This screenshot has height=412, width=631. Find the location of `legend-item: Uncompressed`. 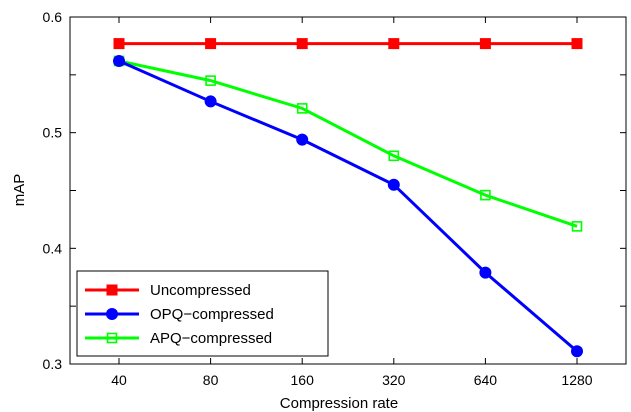

legend-item: Uncompressed is located at coordinates (168, 290).